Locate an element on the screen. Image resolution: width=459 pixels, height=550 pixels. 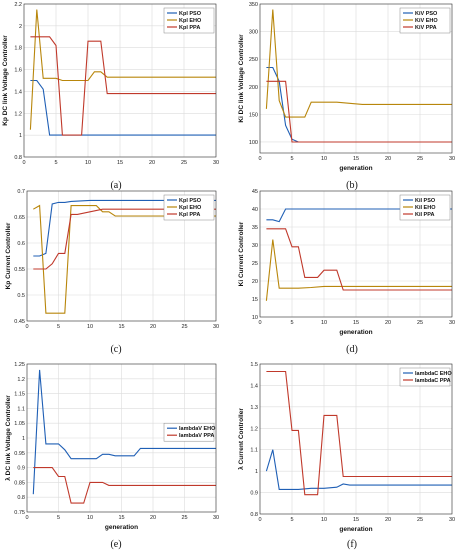
y-tick-label: 45 is located at coordinates (255, 192).